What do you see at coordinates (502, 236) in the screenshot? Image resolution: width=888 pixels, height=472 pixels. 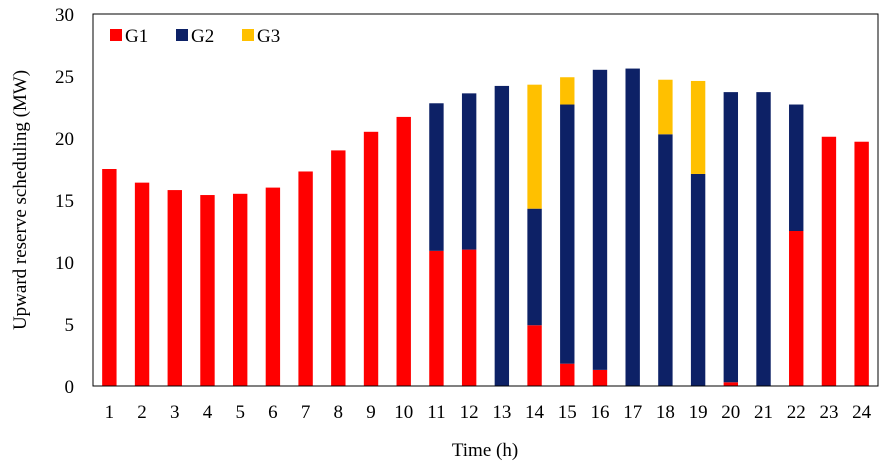 I see `bar-g2-t13` at bounding box center [502, 236].